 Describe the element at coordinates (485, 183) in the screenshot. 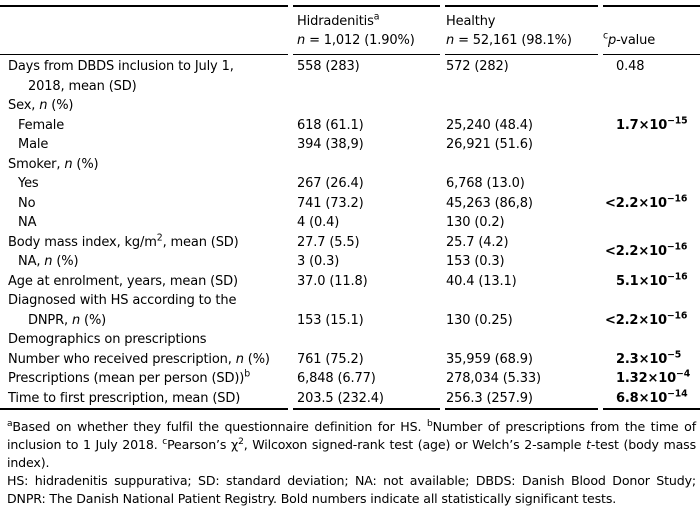

I see `healthy-value: 6,768 (13.0)` at that location.